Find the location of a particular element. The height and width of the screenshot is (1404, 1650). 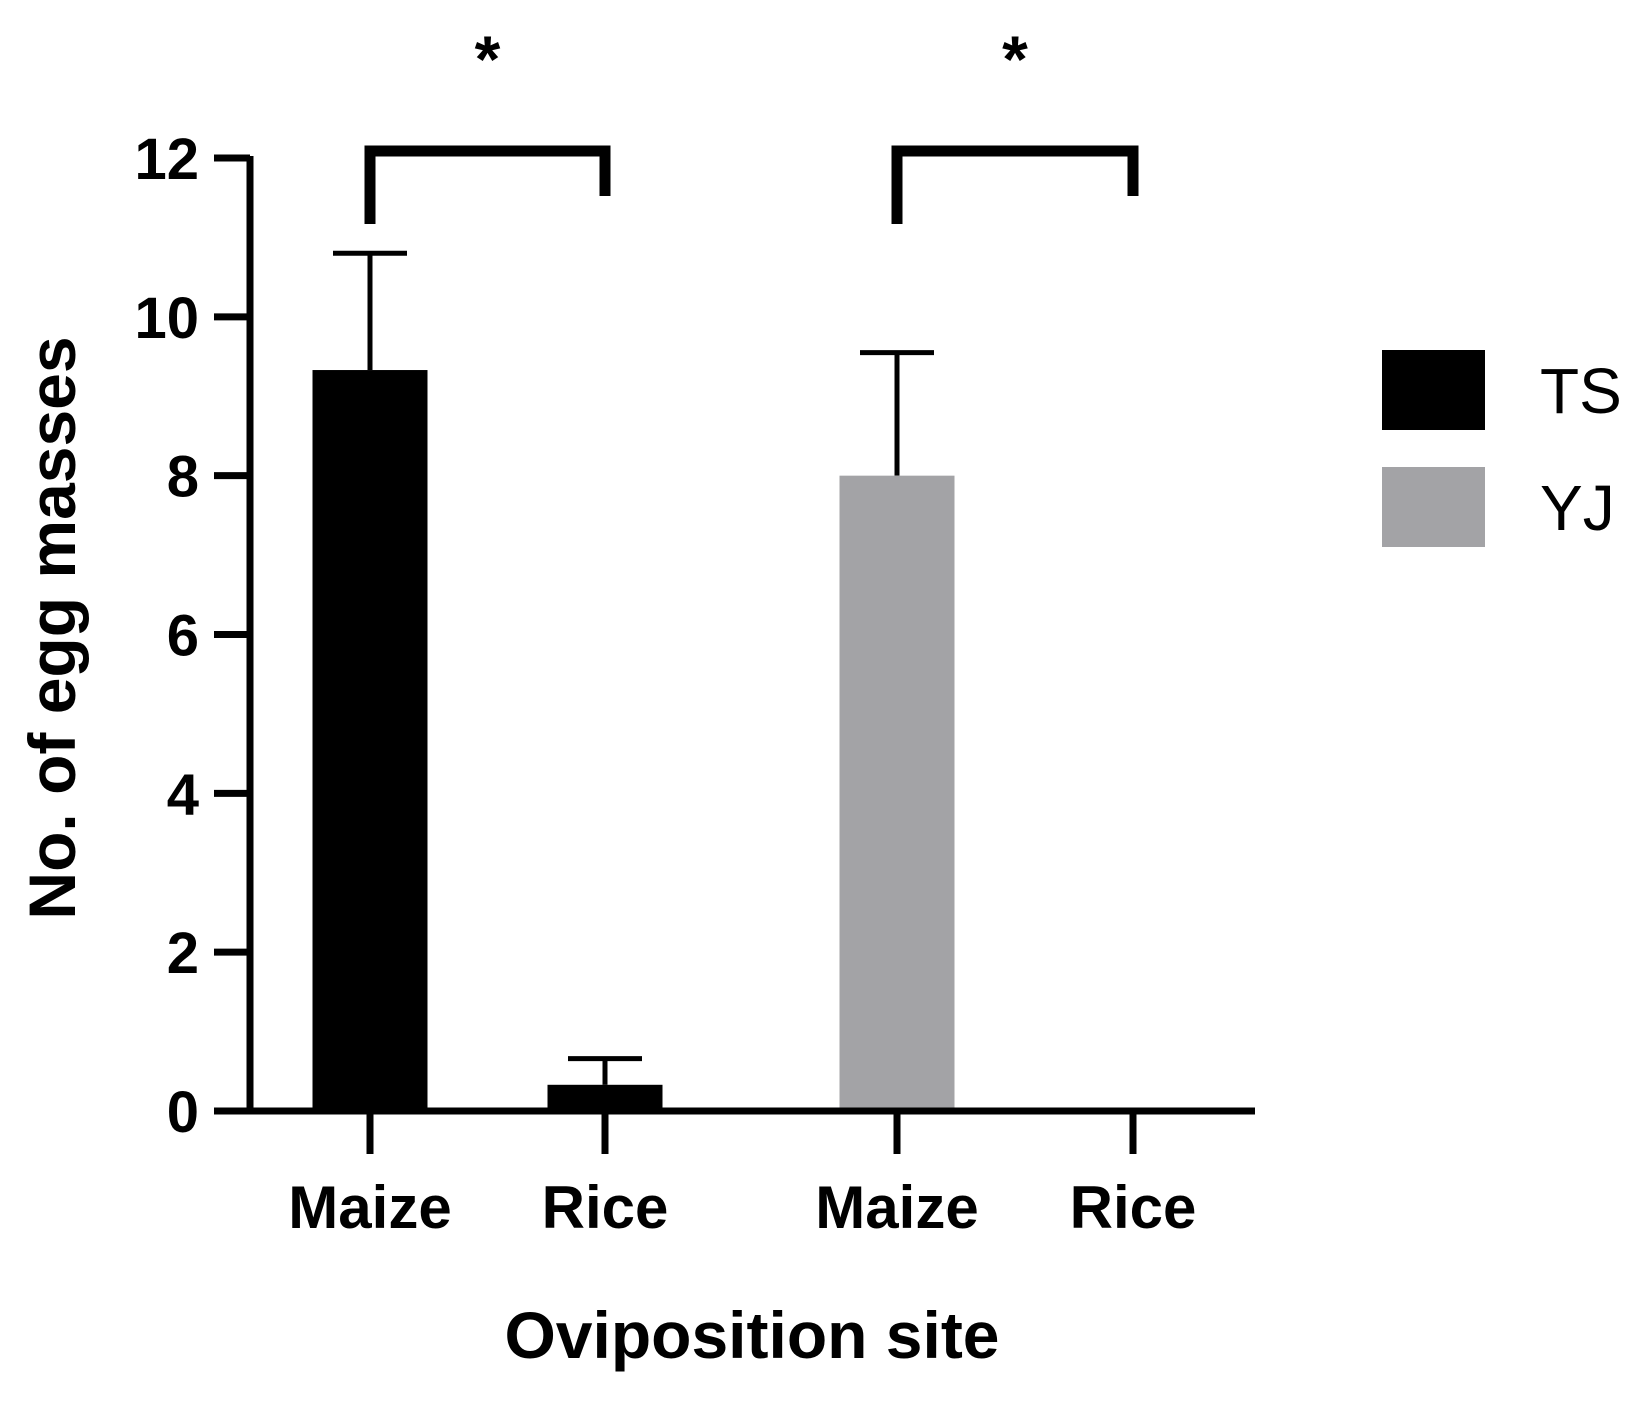

y-tick-label: 0 is located at coordinates (183, 1112).